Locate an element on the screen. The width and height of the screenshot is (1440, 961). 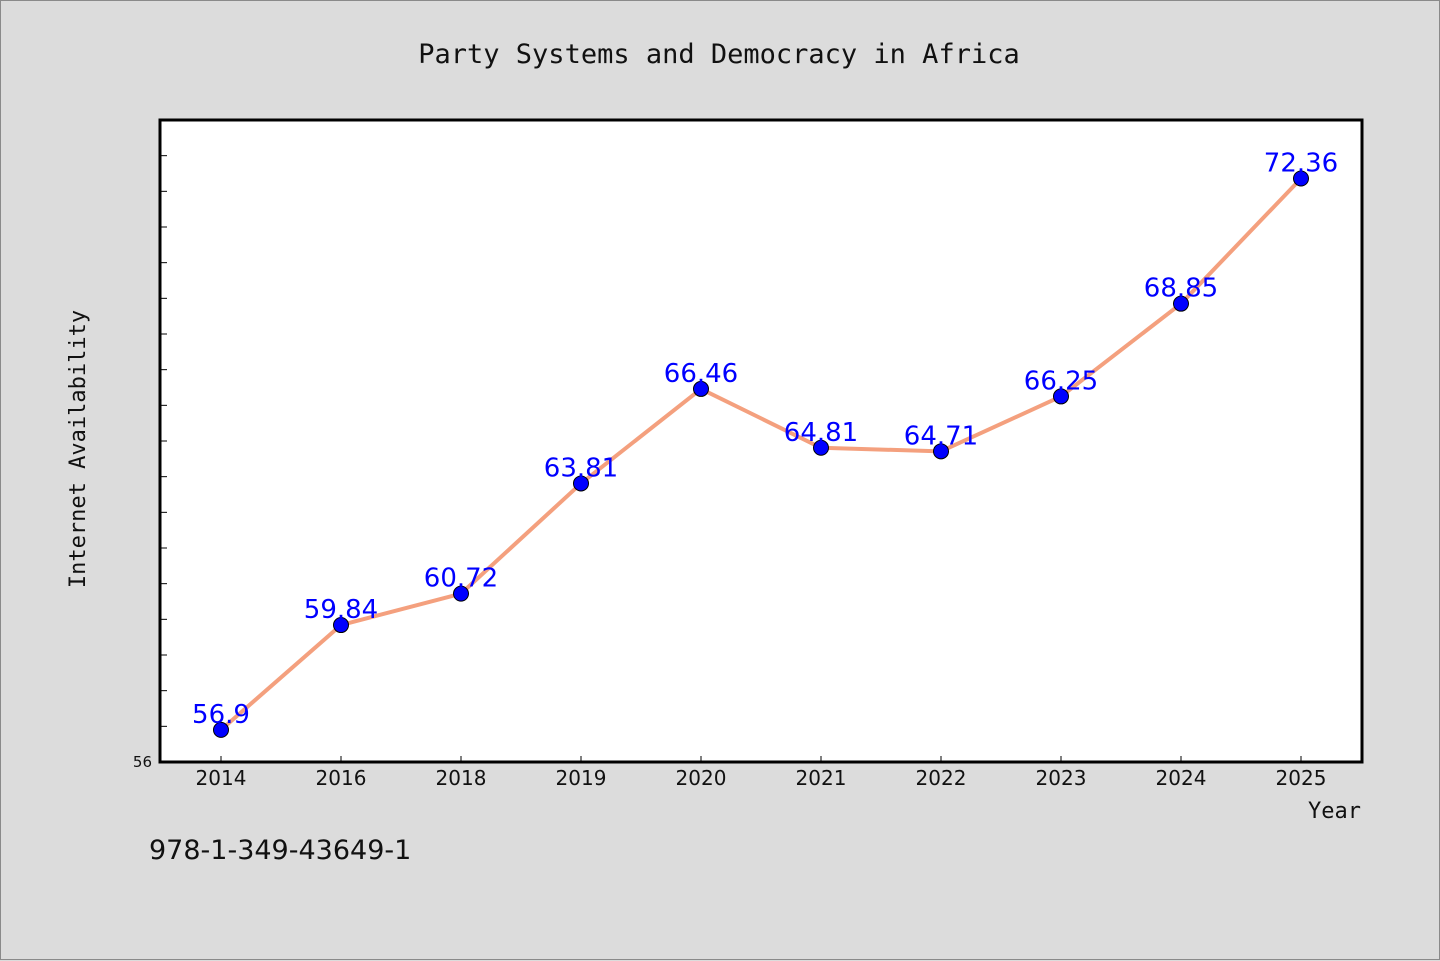
data-label: 68.85 is located at coordinates (1181, 289).